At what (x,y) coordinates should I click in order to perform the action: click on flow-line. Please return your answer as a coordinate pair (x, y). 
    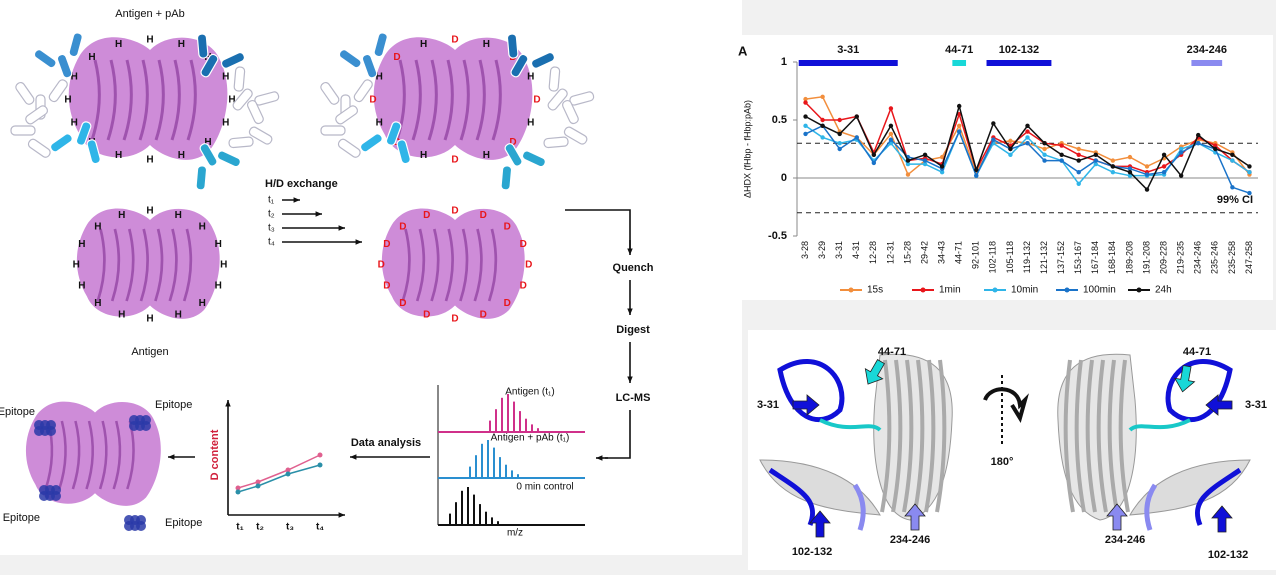
    Looking at the image, I should click on (618, 434).